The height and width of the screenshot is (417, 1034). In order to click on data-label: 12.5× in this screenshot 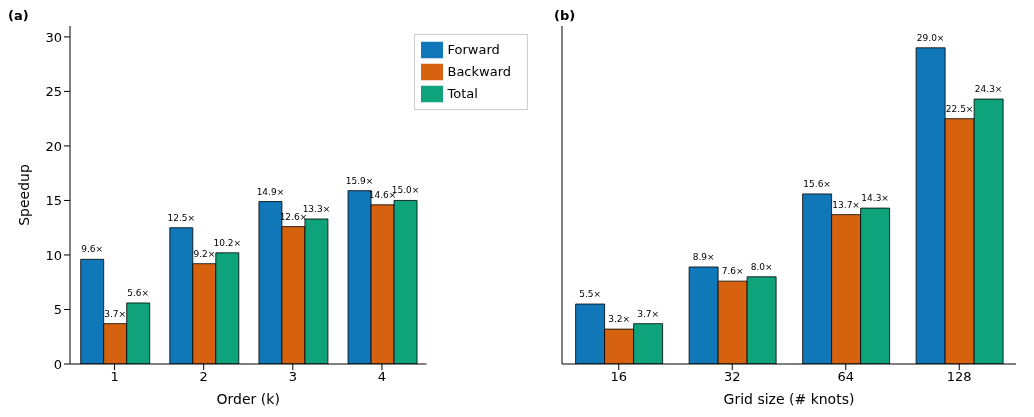, I will do `click(181, 217)`.